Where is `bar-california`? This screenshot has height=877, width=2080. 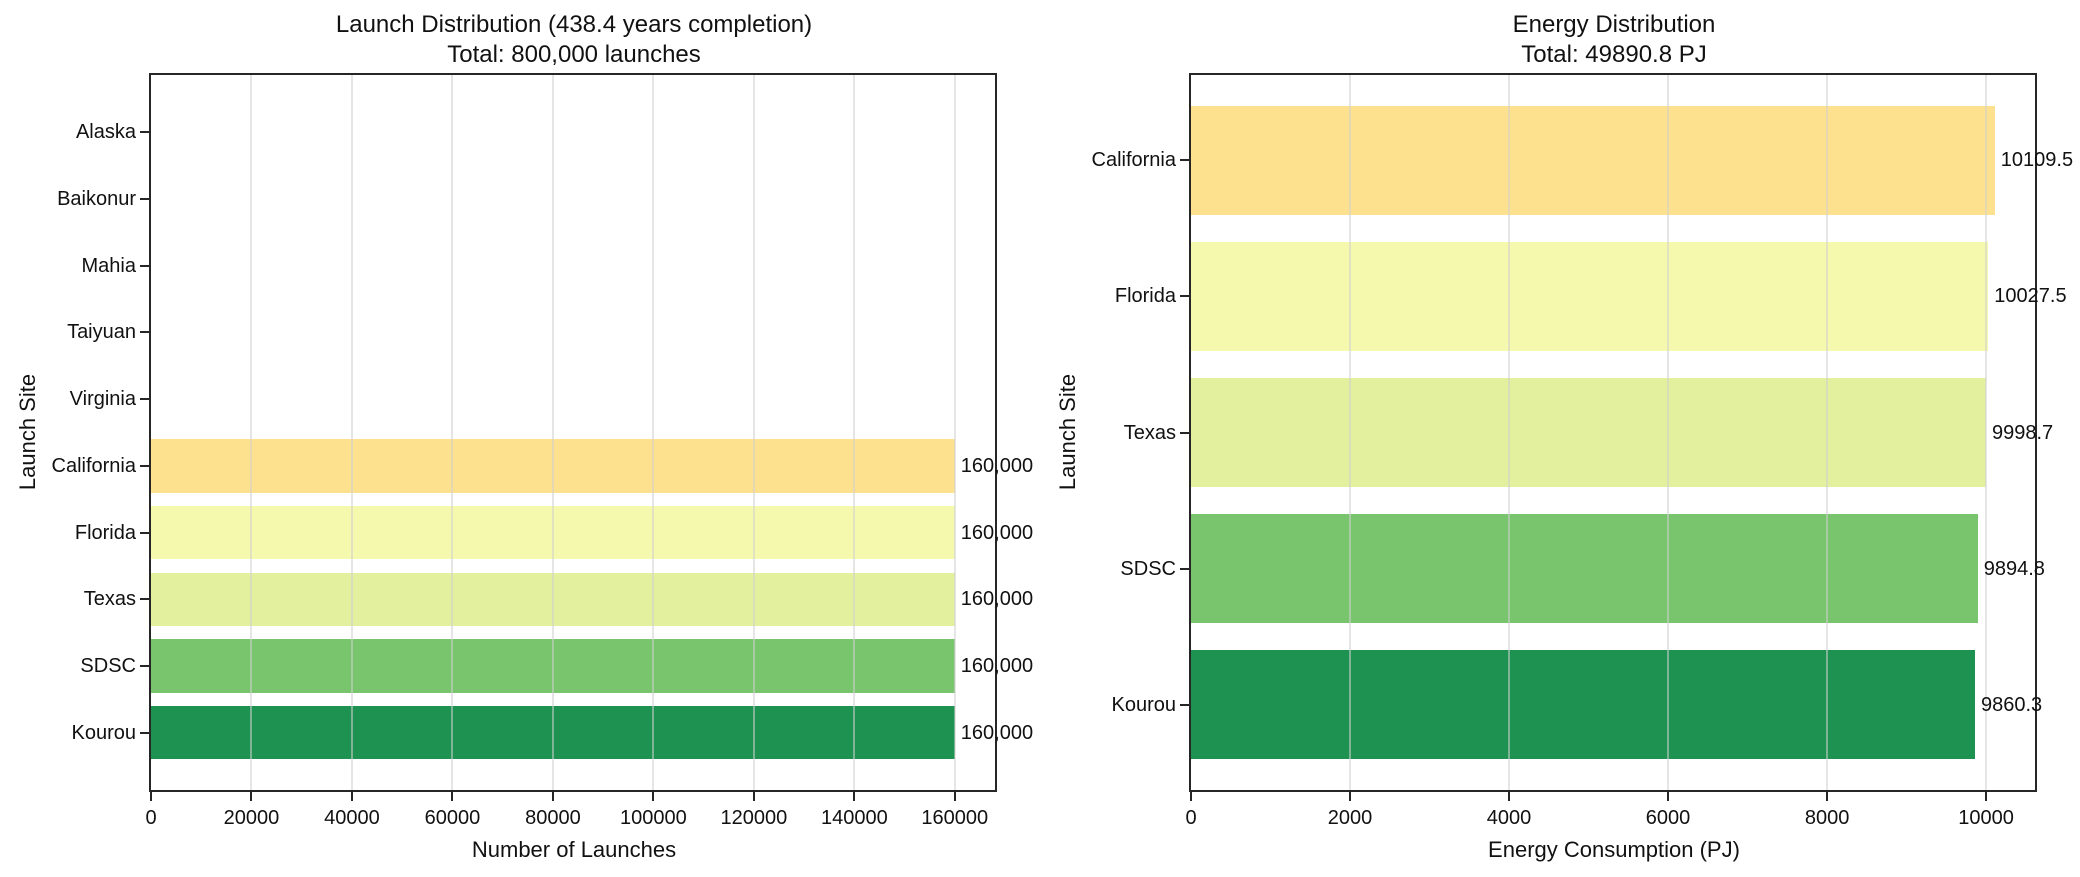 bar-california is located at coordinates (1593, 160).